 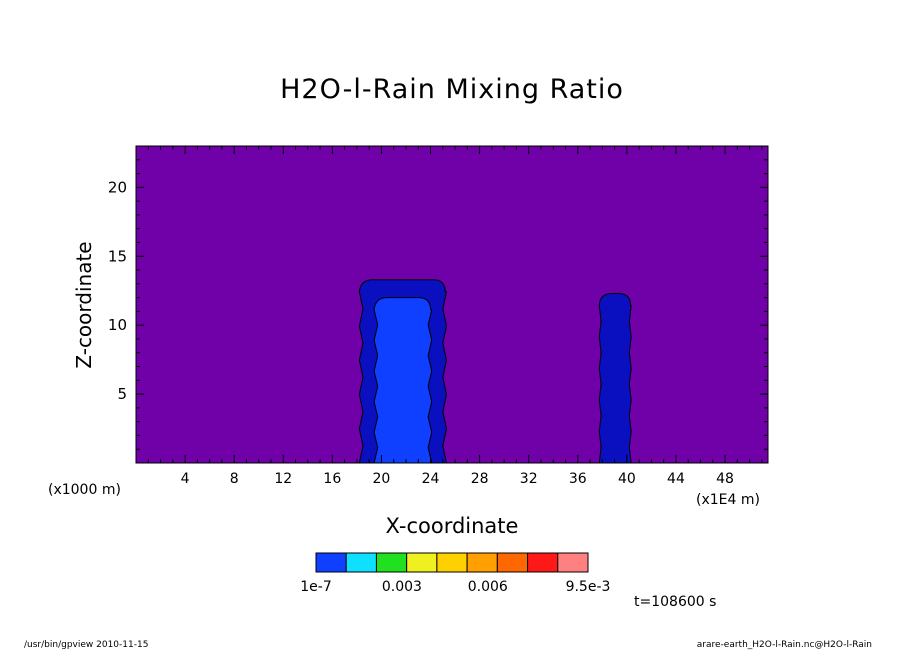 I want to click on contour-features, so click(x=495, y=371).